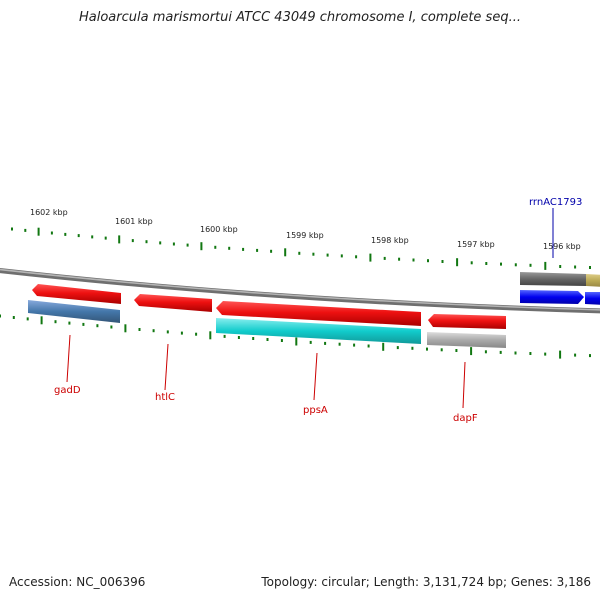 The width and height of the screenshot is (600, 600). Describe the element at coordinates (390, 240) in the screenshot. I see `kbp-label-1598: 1598 kbp` at that location.